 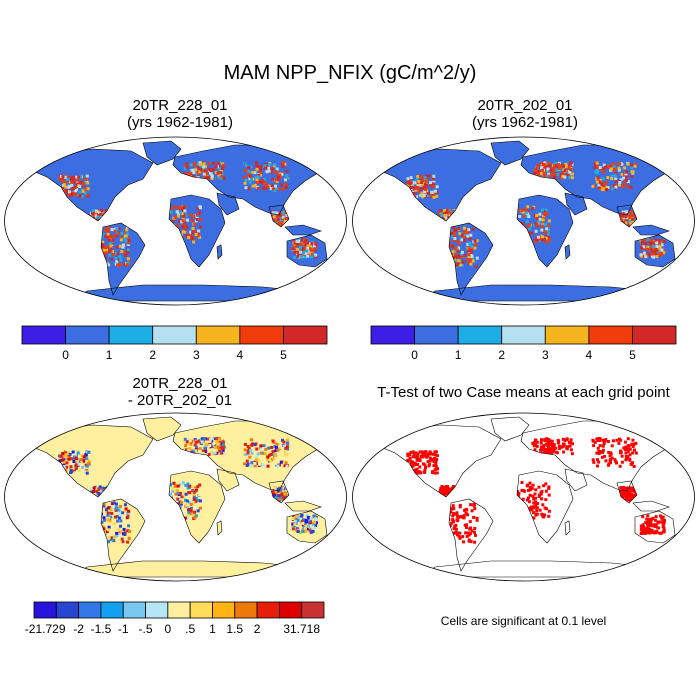 I want to click on colorbar-diff-tick-label: -1, so click(x=123, y=629).